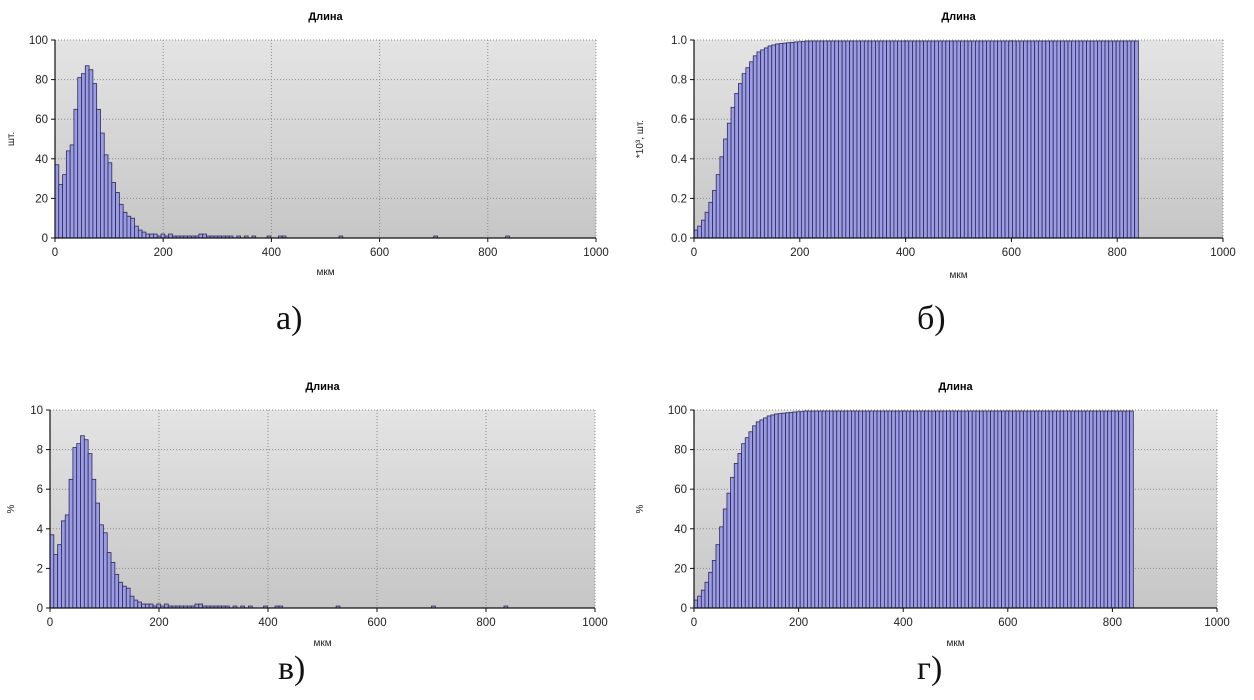  I want to click on x-axis-label: мкм, so click(955, 643).